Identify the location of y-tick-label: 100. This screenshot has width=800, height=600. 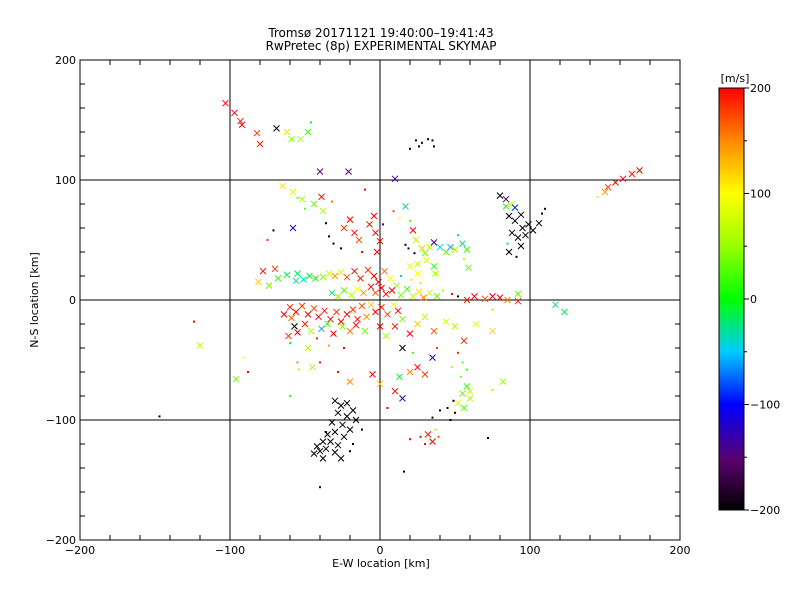
(65, 180).